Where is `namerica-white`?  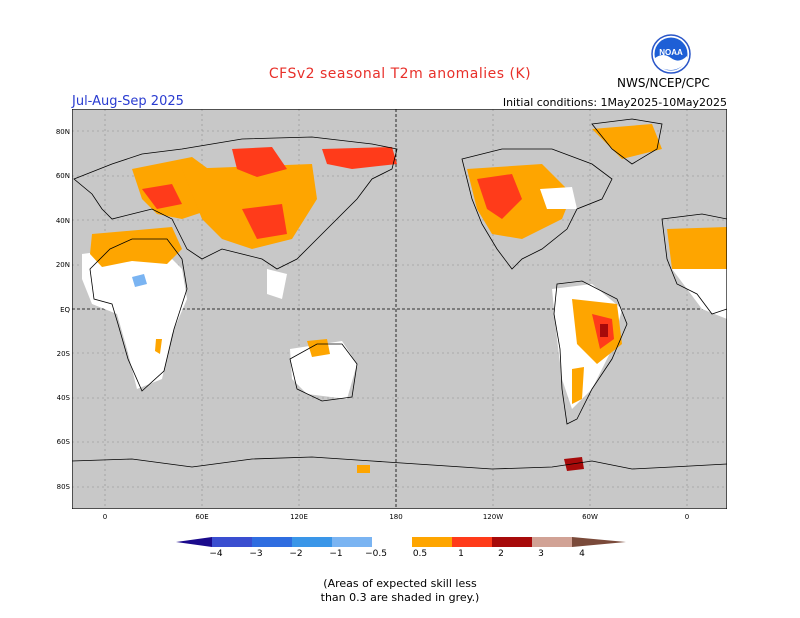
namerica-white is located at coordinates (558, 198).